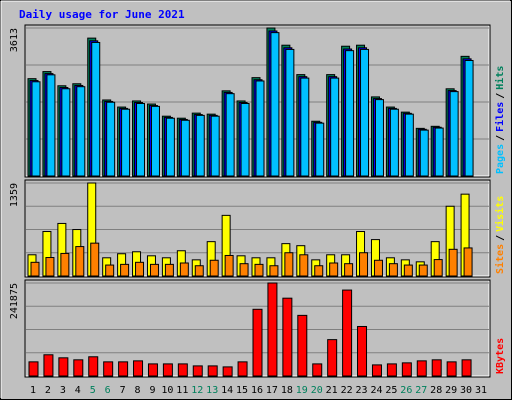 This screenshot has height=400, width=512. What do you see at coordinates (242, 390) in the screenshot?
I see `x-tick-label: 15` at bounding box center [242, 390].